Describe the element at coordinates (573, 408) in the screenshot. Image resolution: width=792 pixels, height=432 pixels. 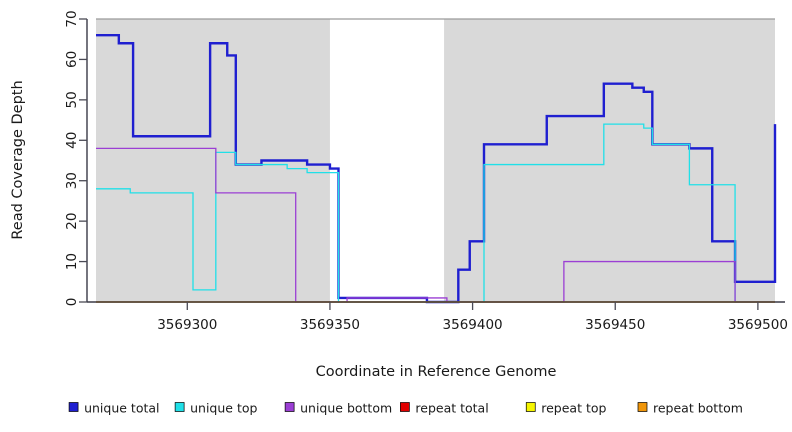
I see `legend-label-repeat-top: repeat top` at that location.